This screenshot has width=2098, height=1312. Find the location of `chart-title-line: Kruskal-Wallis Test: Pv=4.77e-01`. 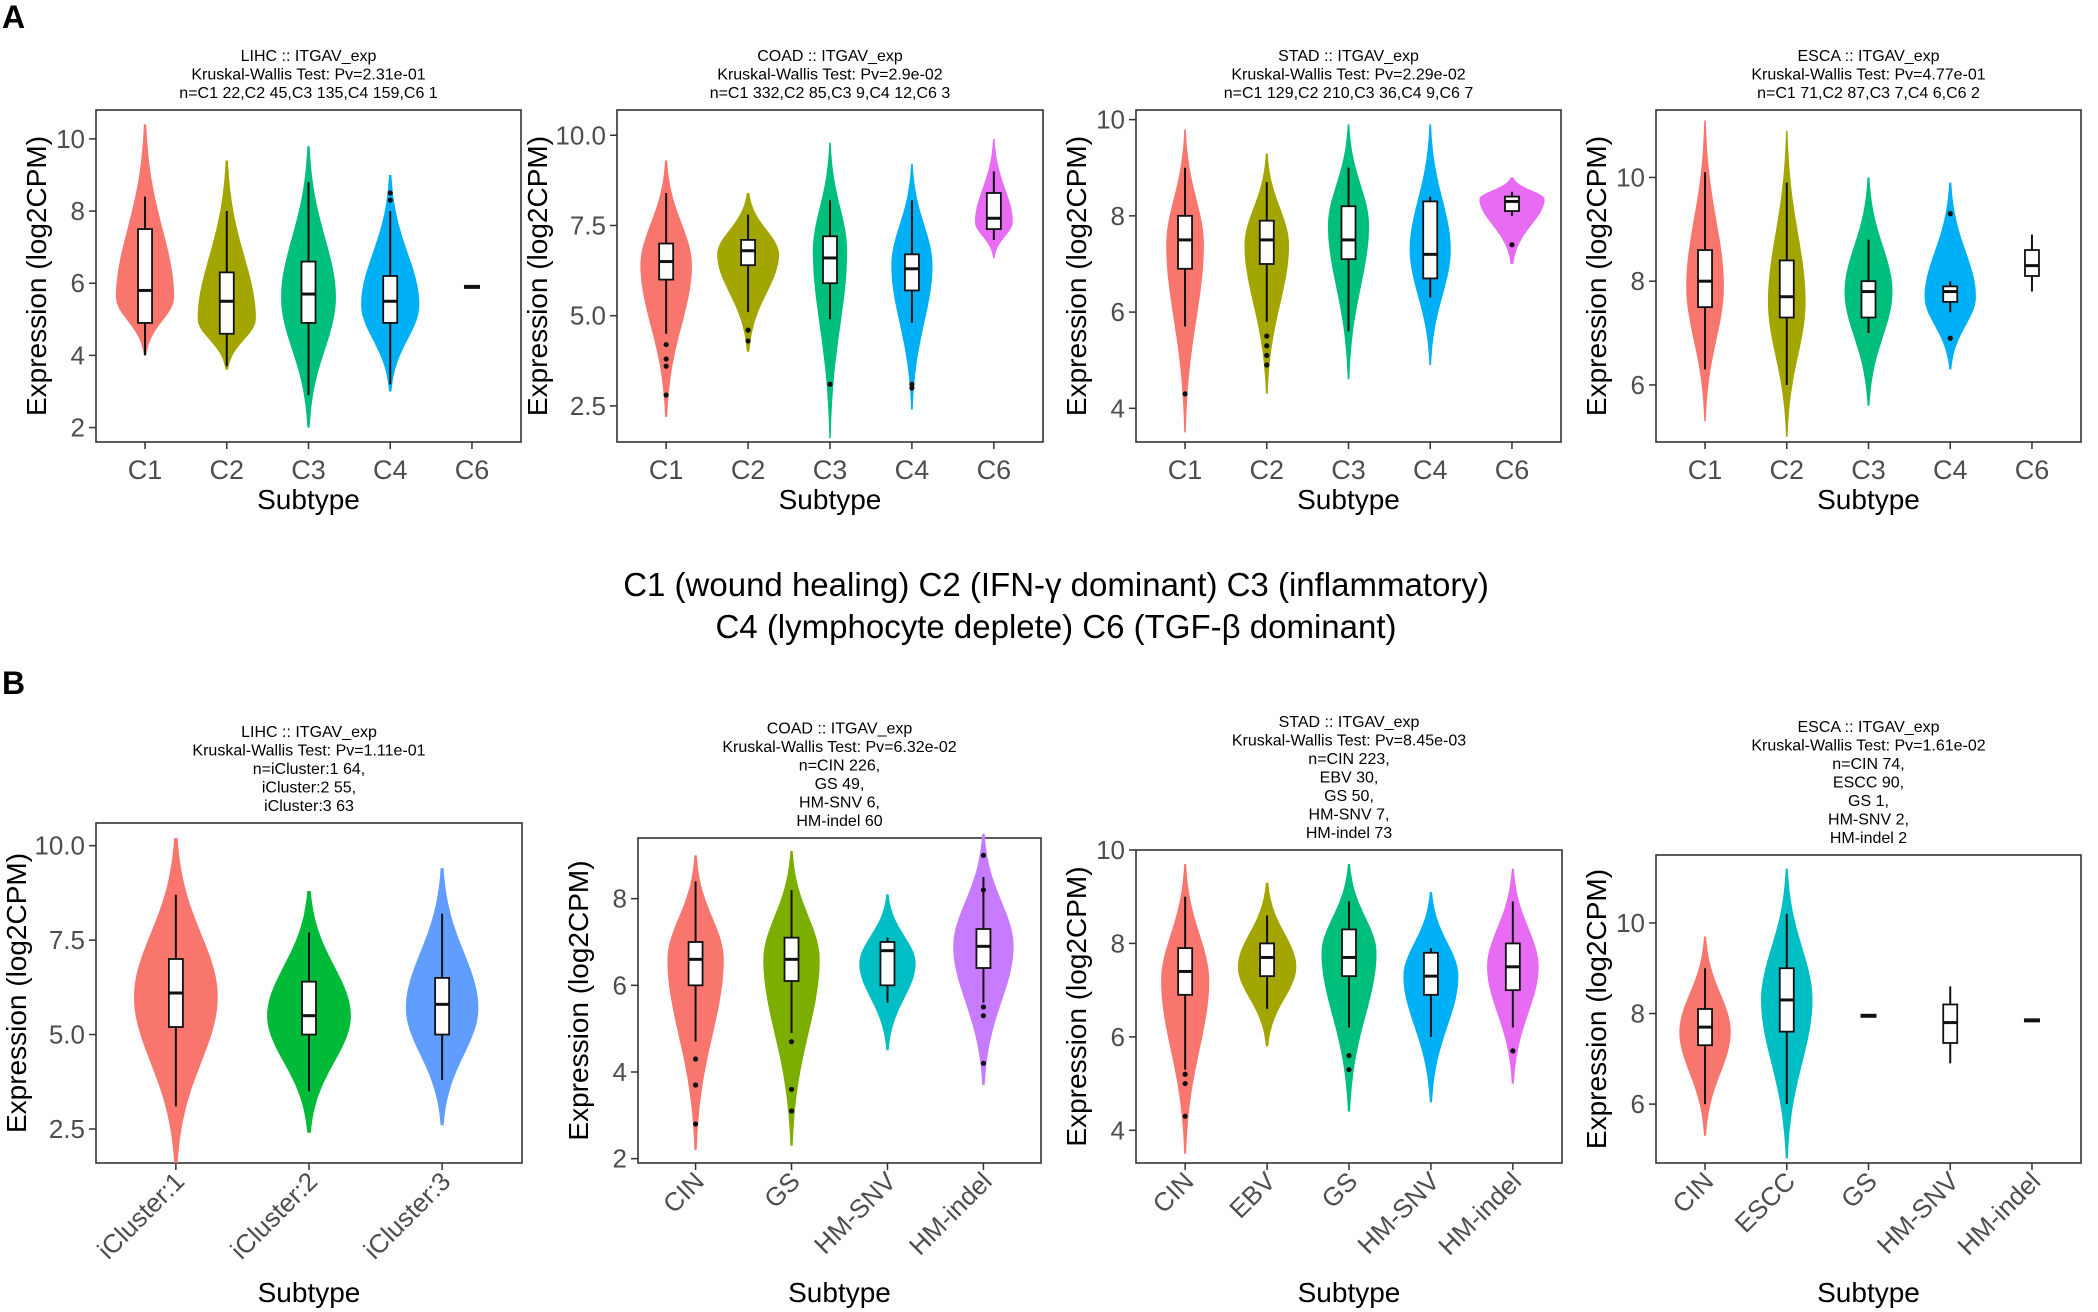

chart-title-line: Kruskal-Wallis Test: Pv=4.77e-01 is located at coordinates (1868, 75).